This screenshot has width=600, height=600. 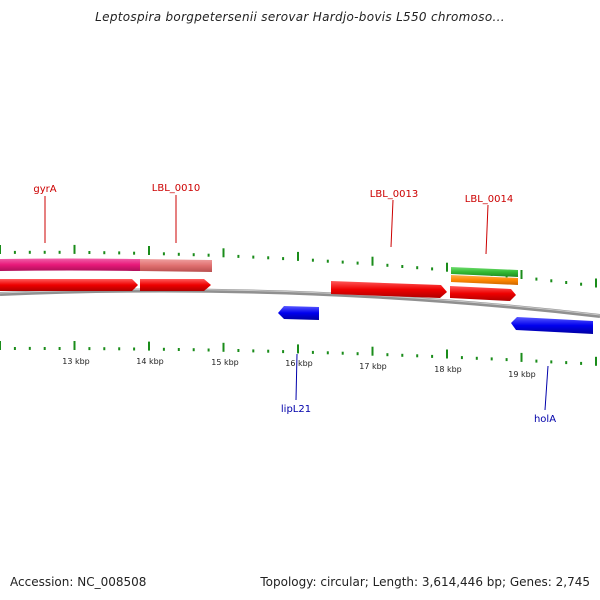 What do you see at coordinates (546, 388) in the screenshot?
I see `leader-line-holA` at bounding box center [546, 388].